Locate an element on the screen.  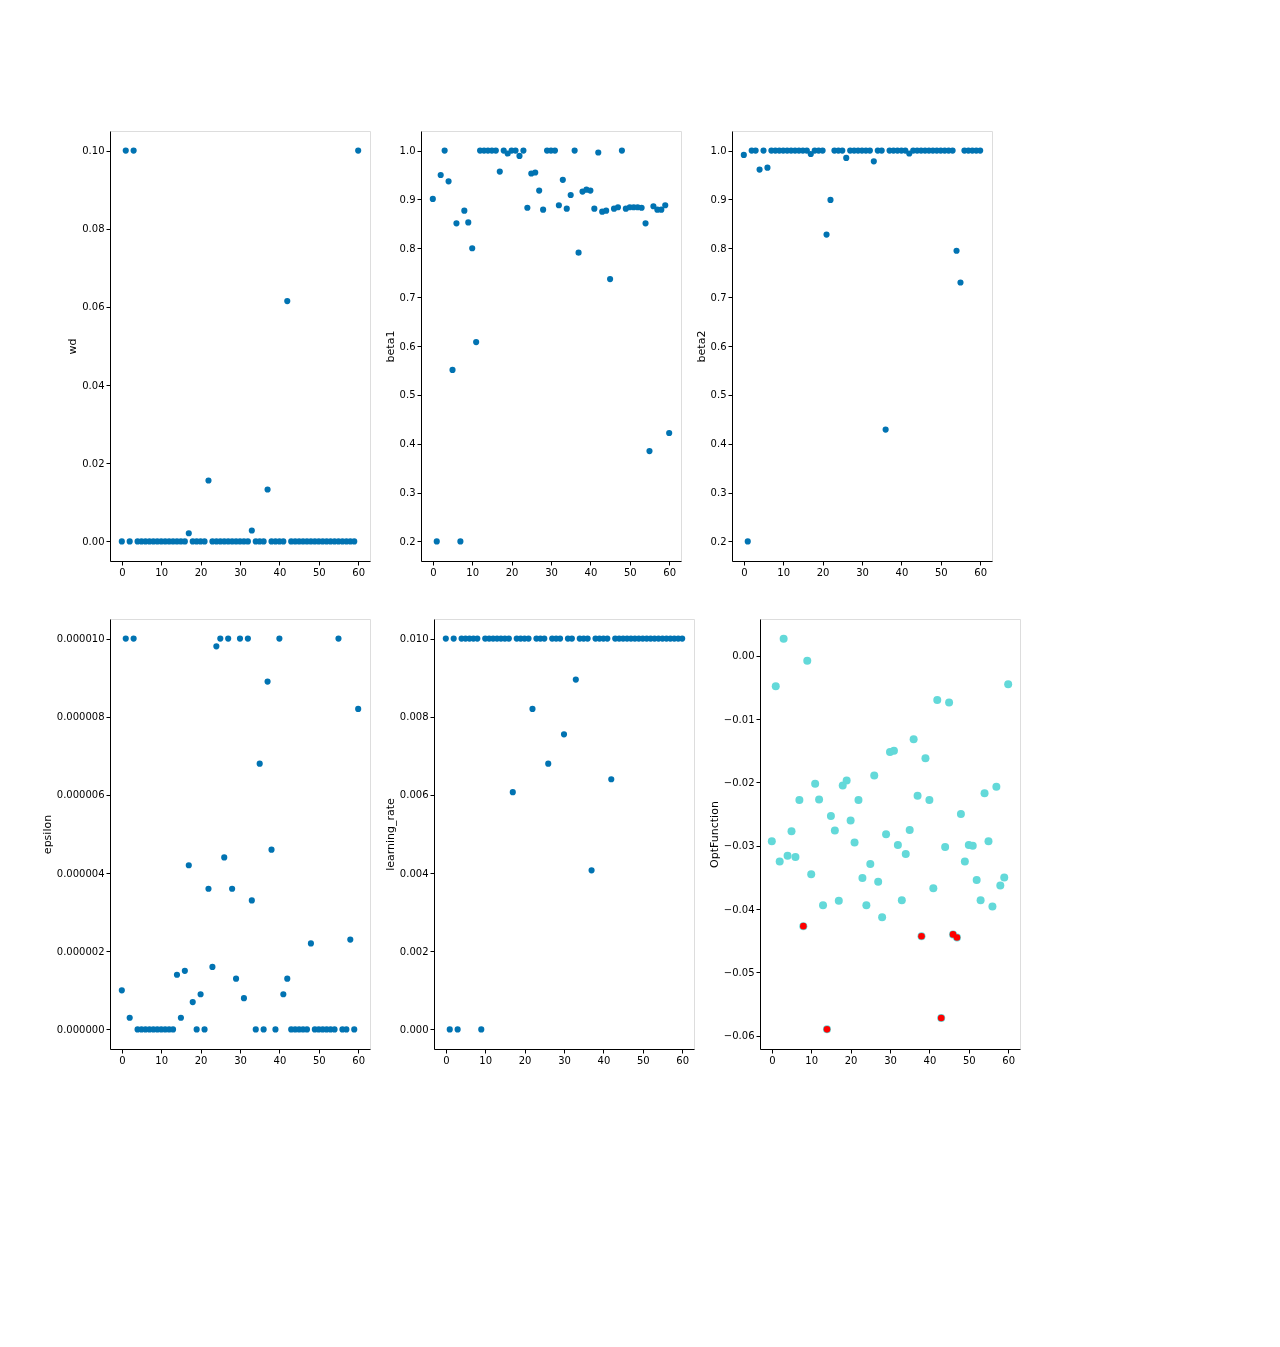
y-axis-title: beta2 is located at coordinates (701, 346).